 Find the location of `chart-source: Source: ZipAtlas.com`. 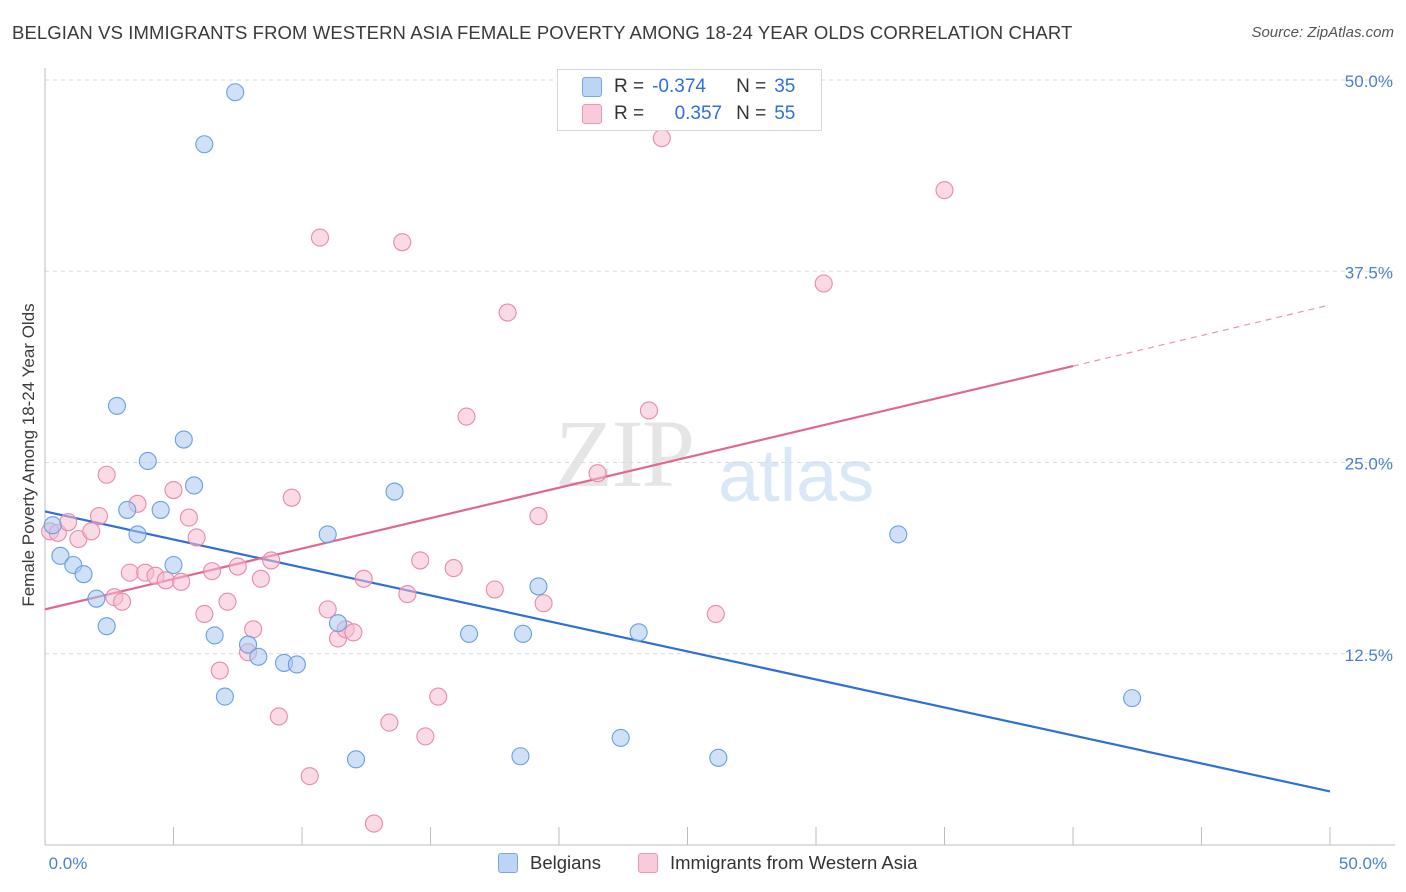

chart-source: Source: ZipAtlas.com is located at coordinates (1322, 32).